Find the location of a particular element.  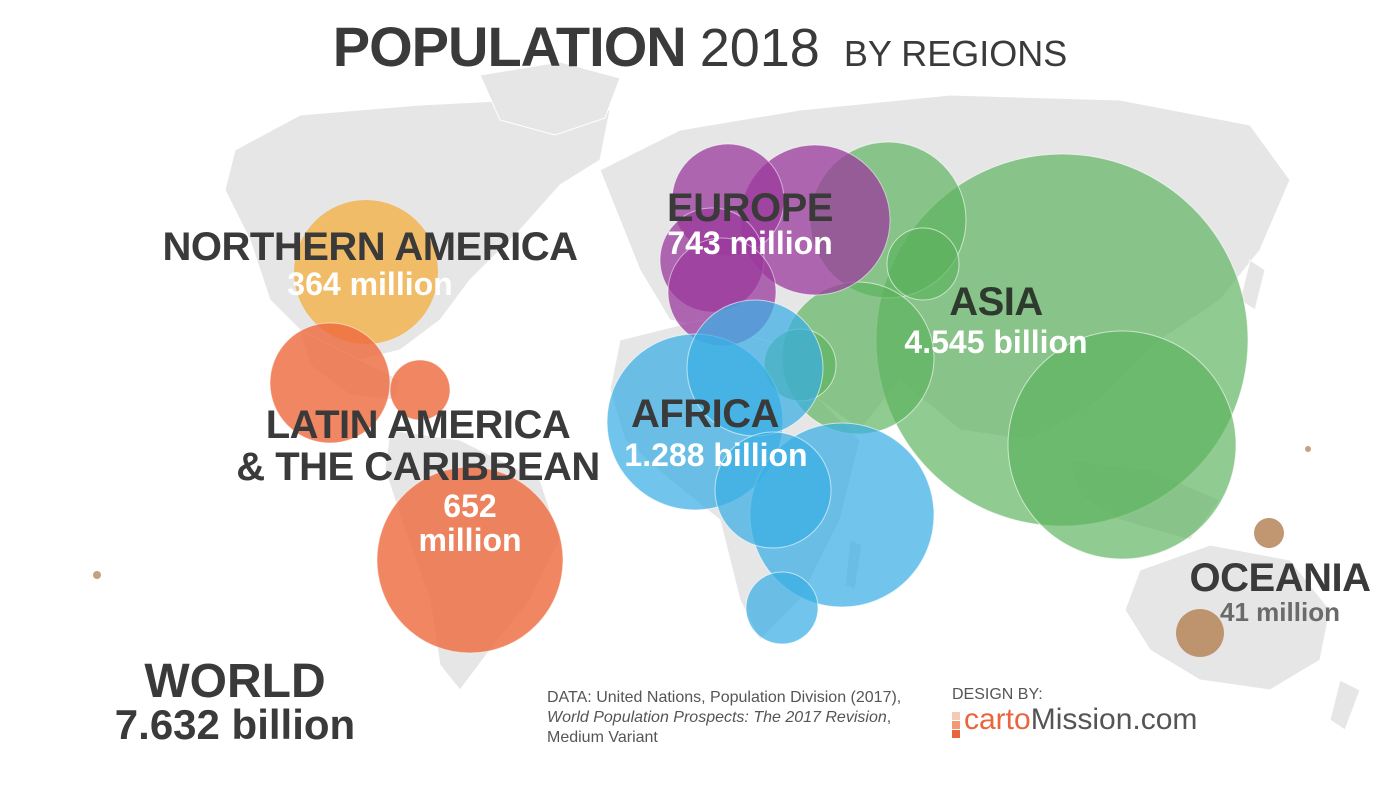

latin-america-bubbles is located at coordinates (416, 488).